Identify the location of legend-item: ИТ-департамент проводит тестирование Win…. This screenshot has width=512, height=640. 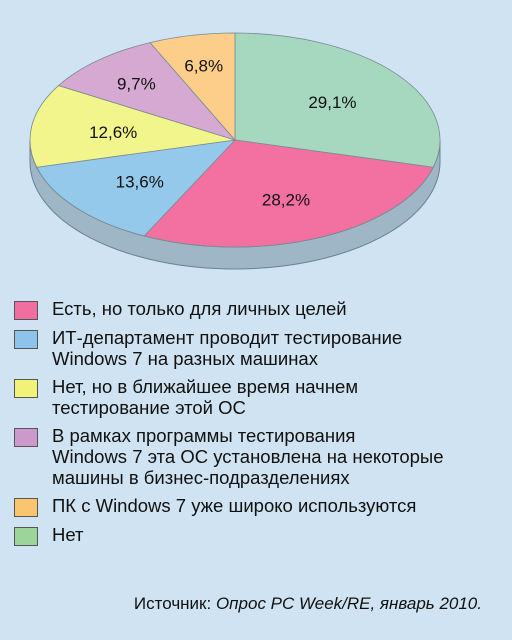
(259, 348).